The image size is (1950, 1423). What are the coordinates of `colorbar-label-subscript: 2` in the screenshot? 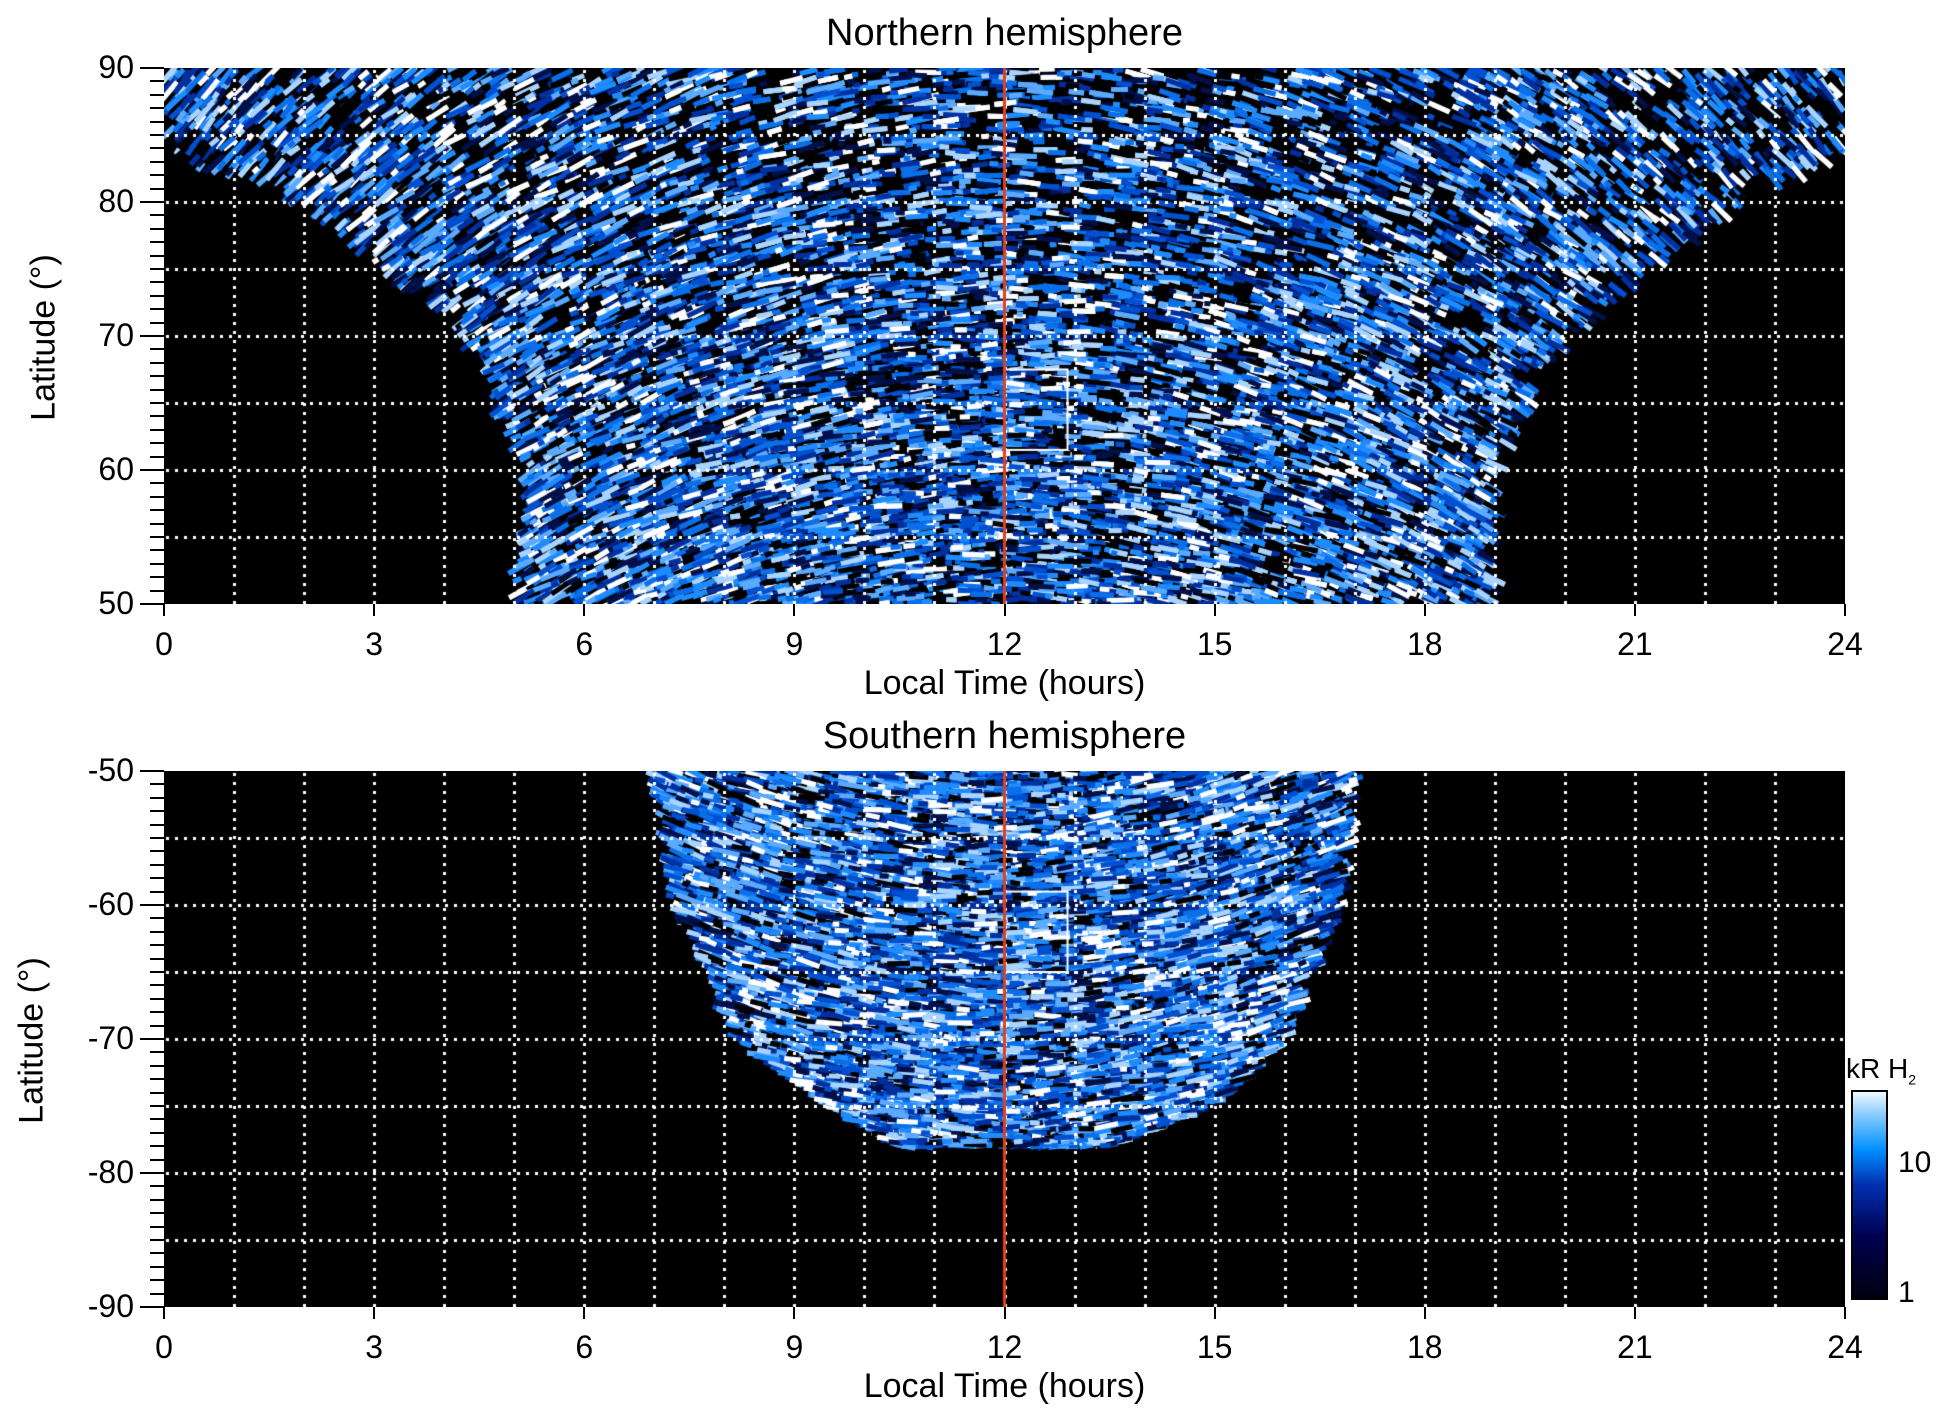 It's located at (1912, 1079).